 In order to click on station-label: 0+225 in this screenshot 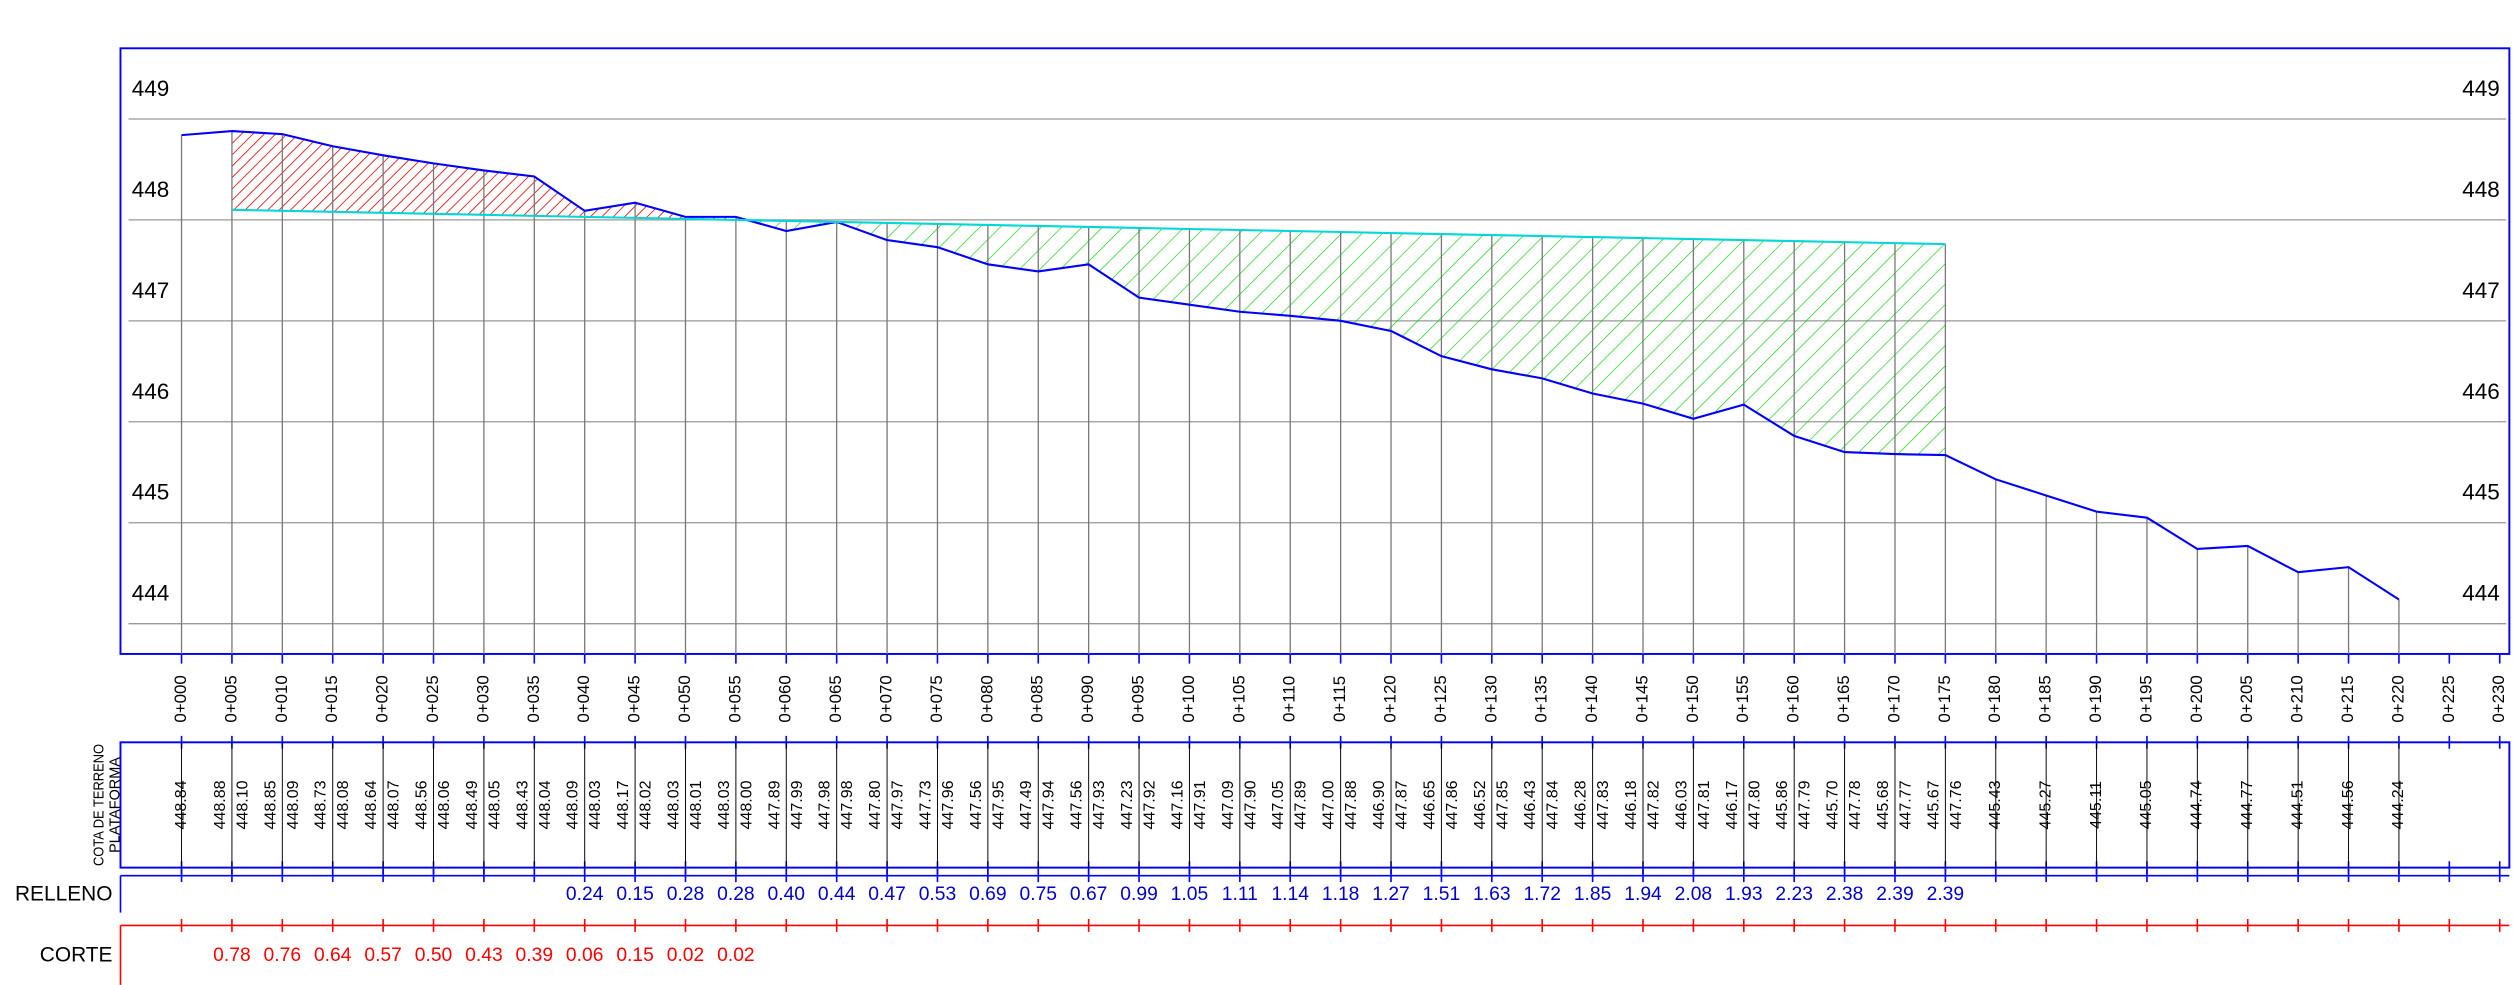, I will do `click(2448, 698)`.